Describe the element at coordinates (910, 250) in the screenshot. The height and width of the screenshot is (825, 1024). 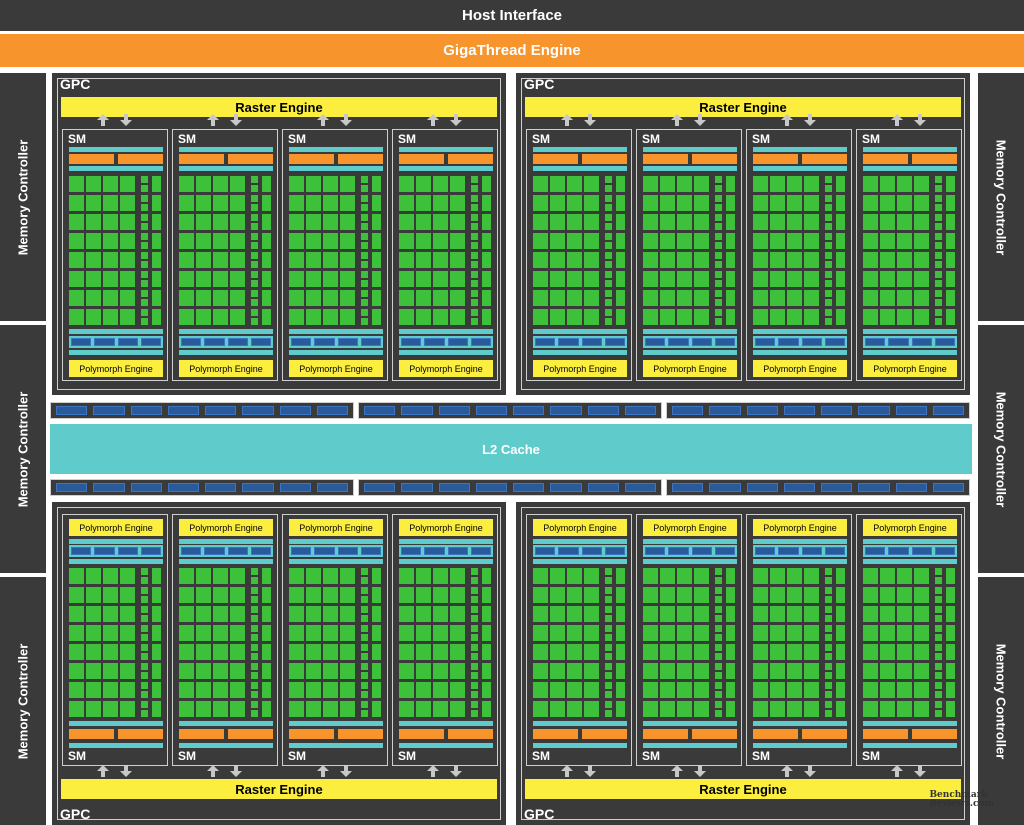
I see `cuda-core-grid` at that location.